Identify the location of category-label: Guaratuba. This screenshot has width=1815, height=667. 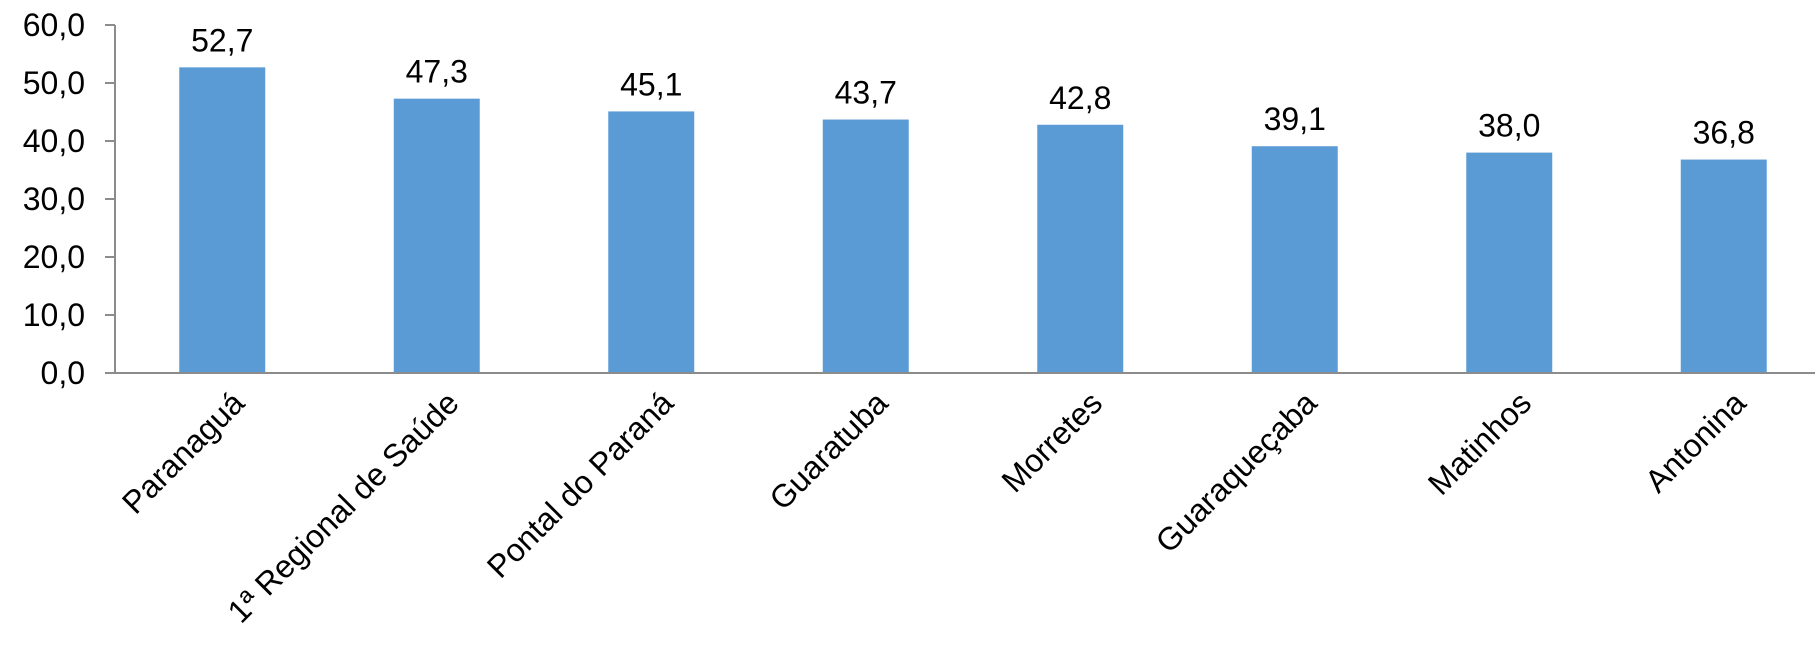
(828, 450).